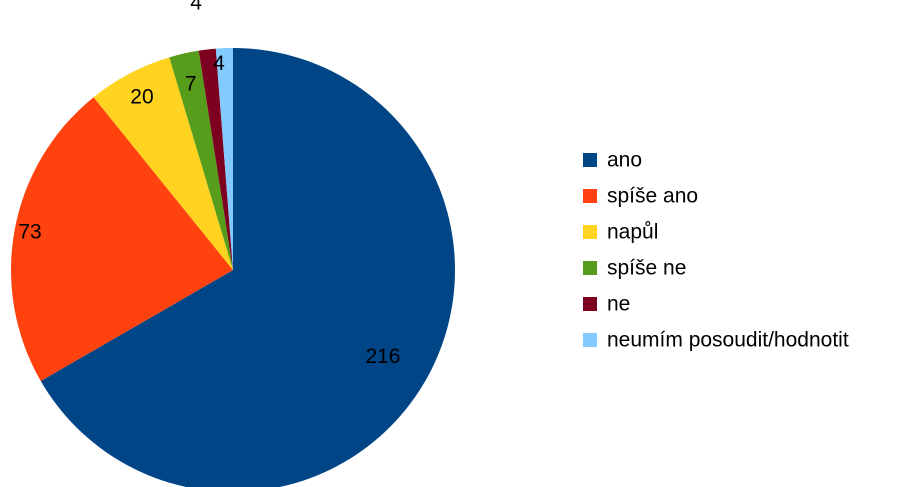  I want to click on legend-label-5: ne, so click(618, 304).